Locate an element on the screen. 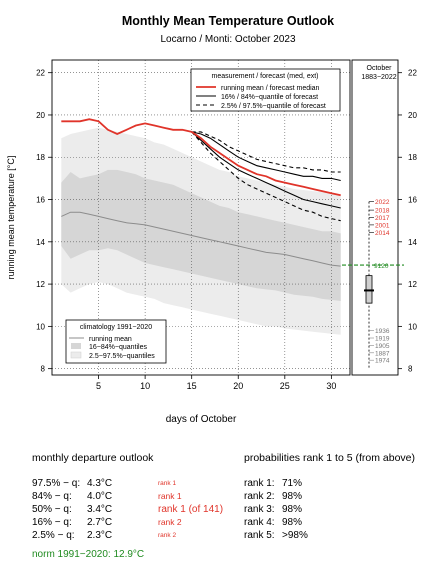 This screenshot has height=571, width=440. forecast-legend-box is located at coordinates (265, 90).